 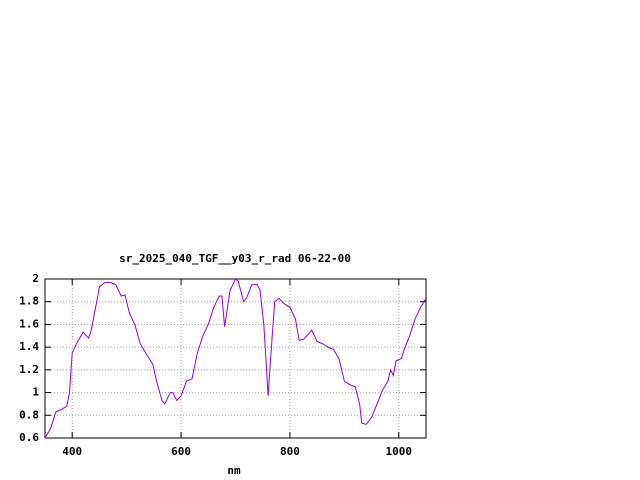 What do you see at coordinates (399, 451) in the screenshot?
I see `x-tick-label: 1000` at bounding box center [399, 451].